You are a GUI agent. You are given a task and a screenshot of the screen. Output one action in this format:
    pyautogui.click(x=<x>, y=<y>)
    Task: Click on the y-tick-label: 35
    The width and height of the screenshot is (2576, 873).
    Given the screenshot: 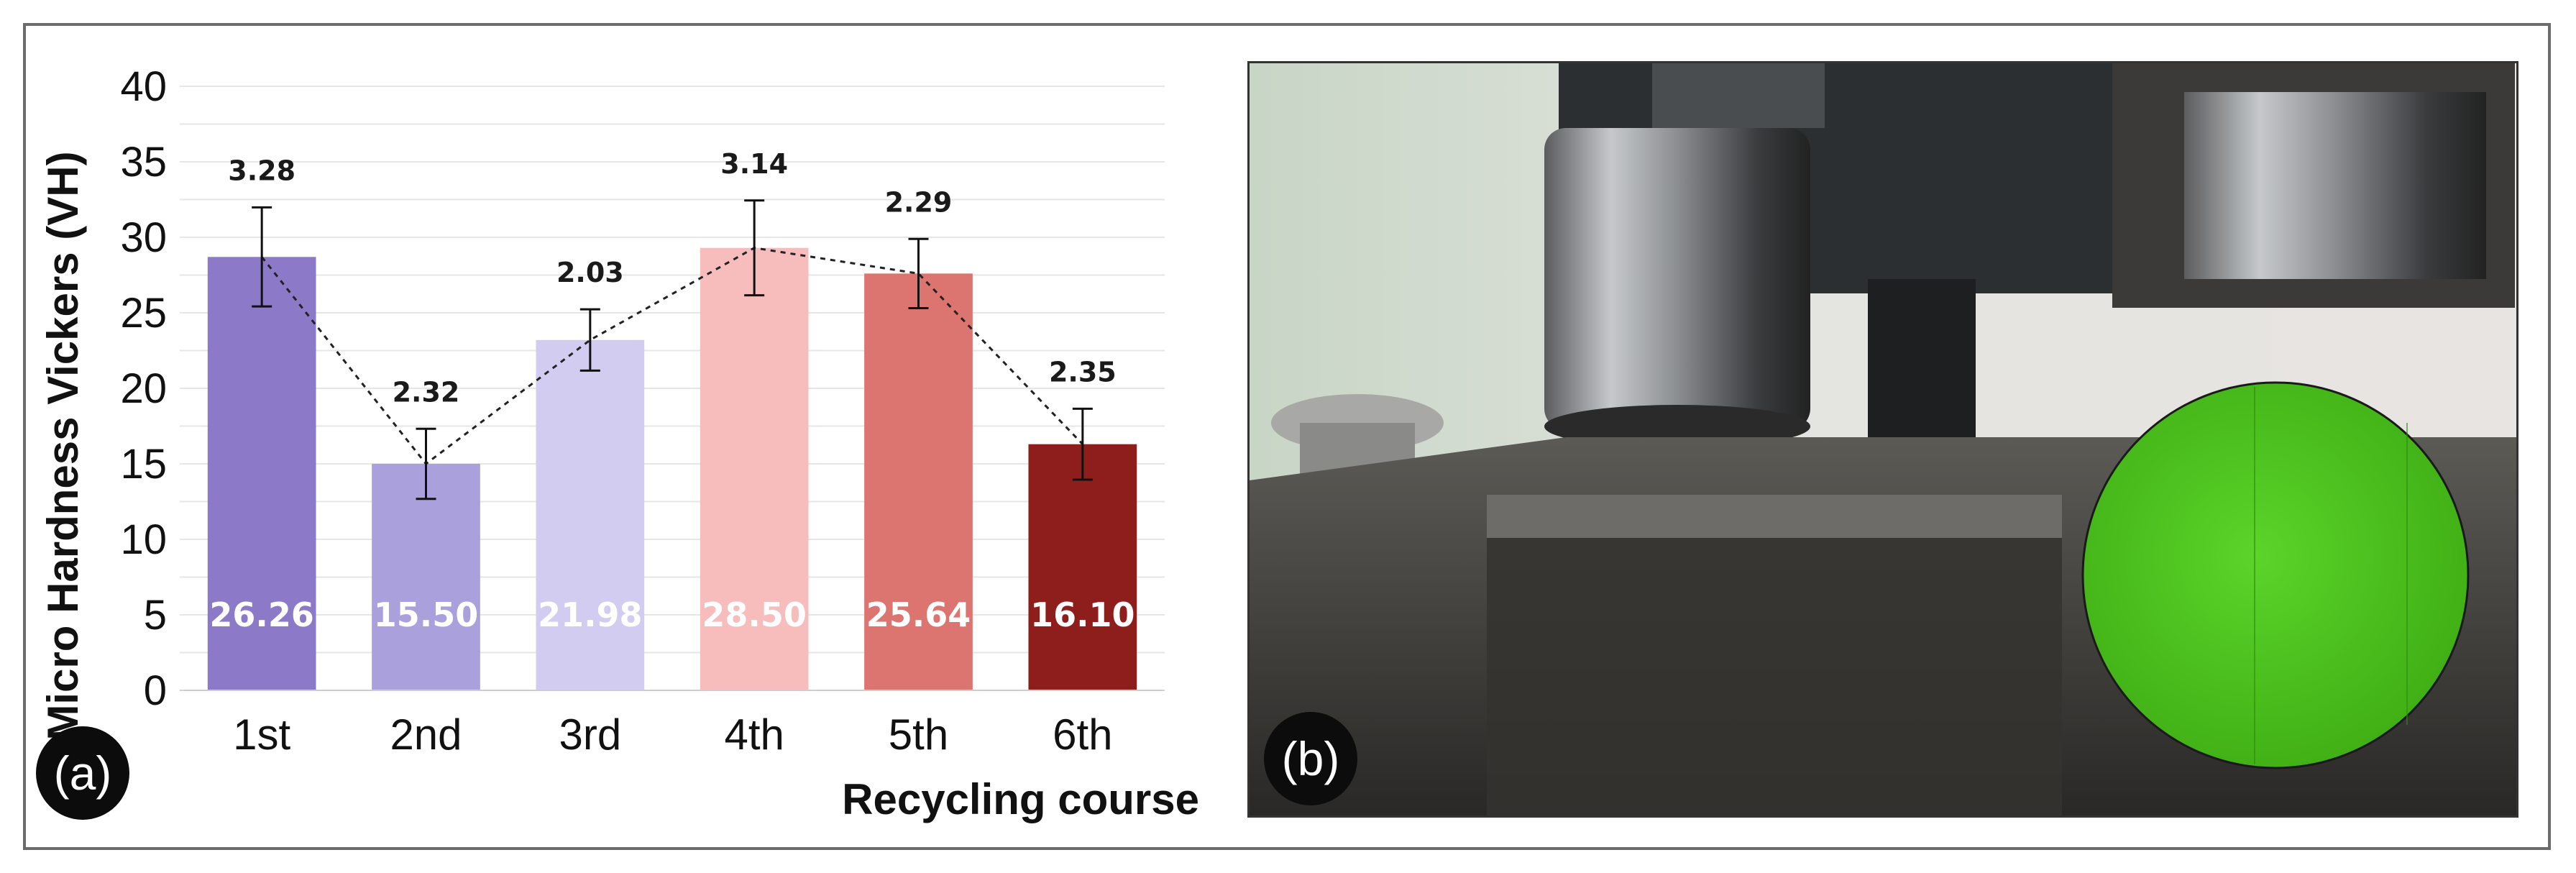 What is the action you would take?
    pyautogui.click(x=143, y=162)
    